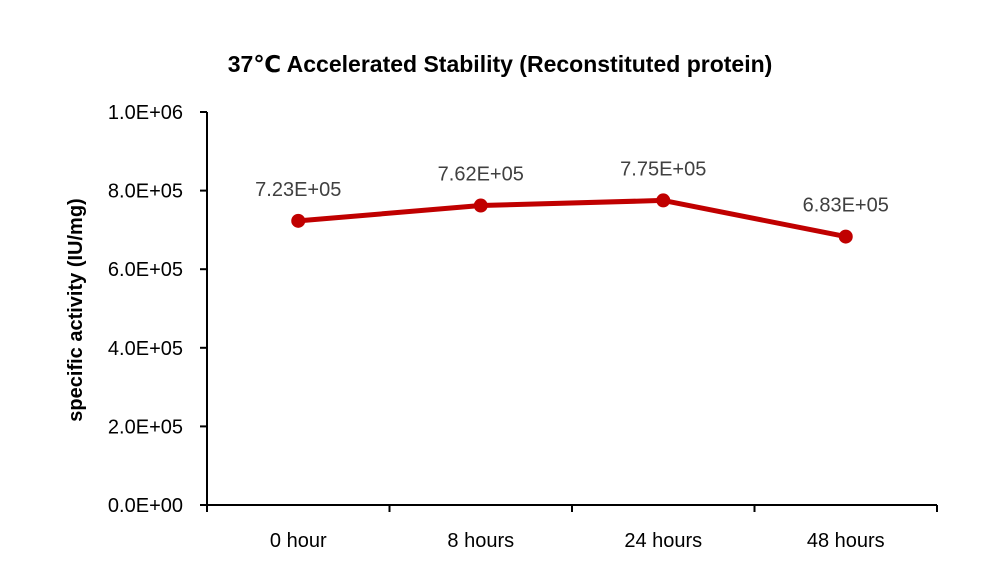 The image size is (1000, 578). What do you see at coordinates (663, 541) in the screenshot?
I see `x-tick-label: 24 hours` at bounding box center [663, 541].